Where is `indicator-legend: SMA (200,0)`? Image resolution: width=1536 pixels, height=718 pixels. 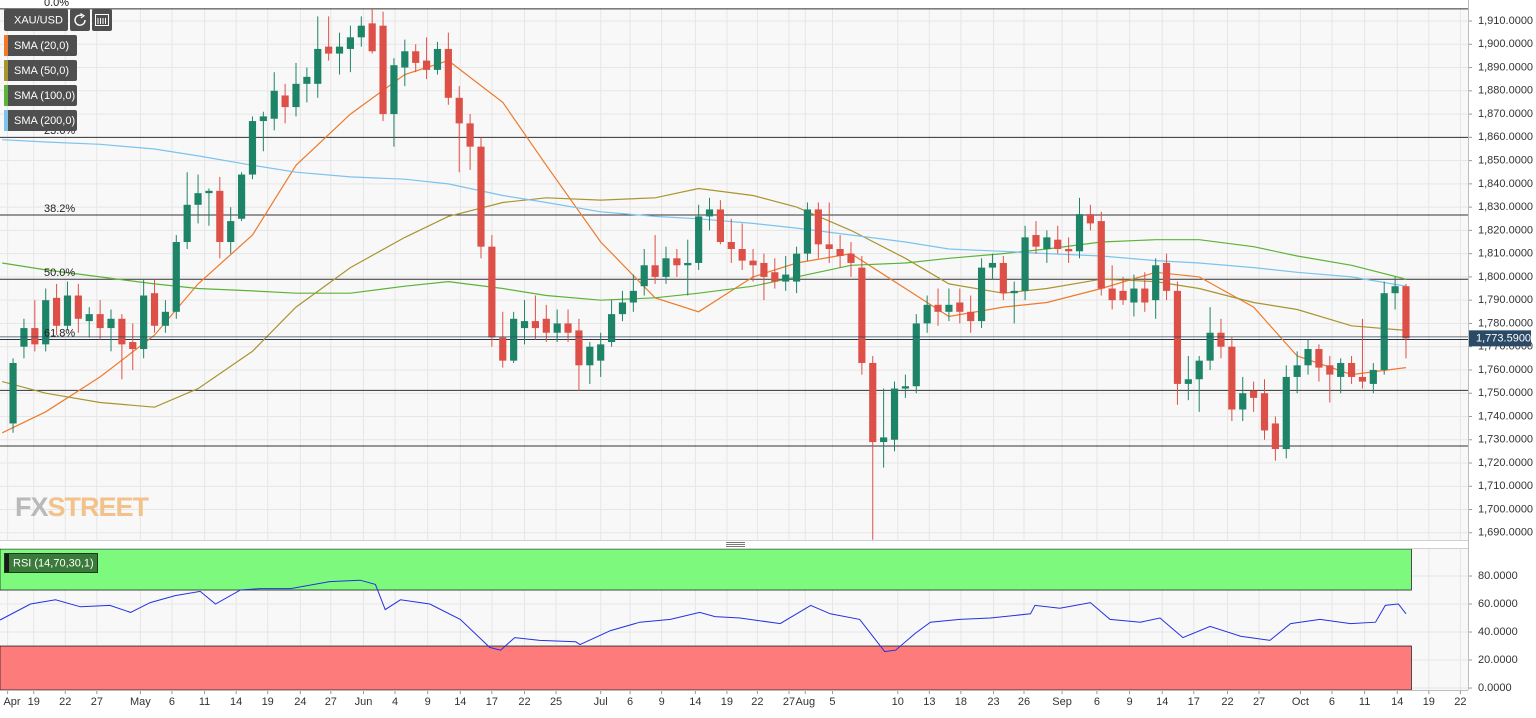
indicator-legend: SMA (200,0) is located at coordinates (40, 120).